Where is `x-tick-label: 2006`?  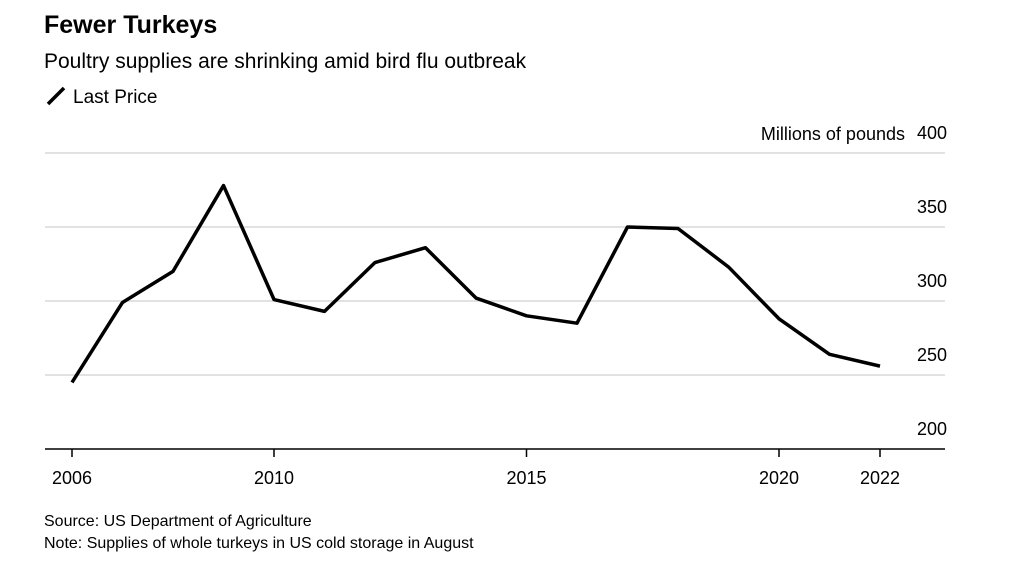
x-tick-label: 2006 is located at coordinates (72, 478).